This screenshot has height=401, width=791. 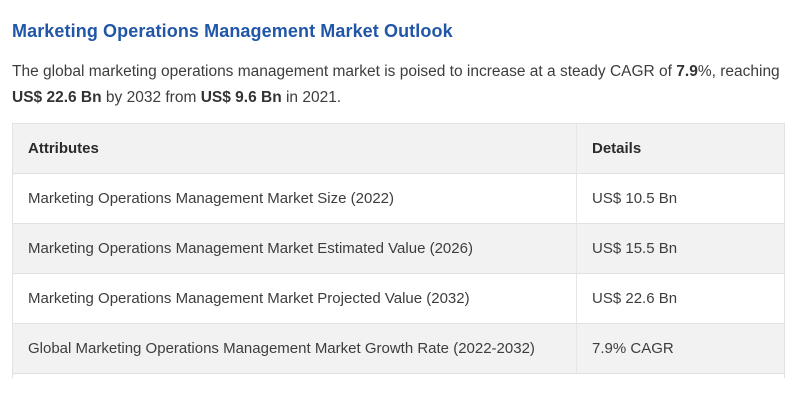 I want to click on detail-cell: US$ 22.6 Bn, so click(x=635, y=298).